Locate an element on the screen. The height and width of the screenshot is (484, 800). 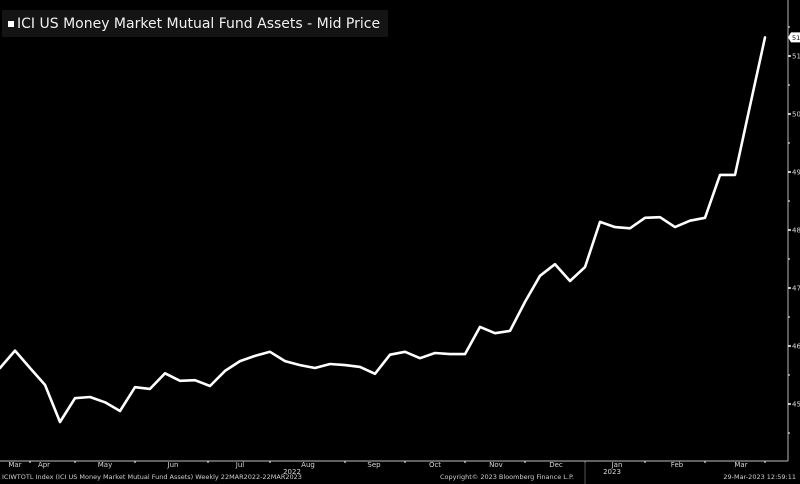
legend-marker-icon is located at coordinates (11, 23).